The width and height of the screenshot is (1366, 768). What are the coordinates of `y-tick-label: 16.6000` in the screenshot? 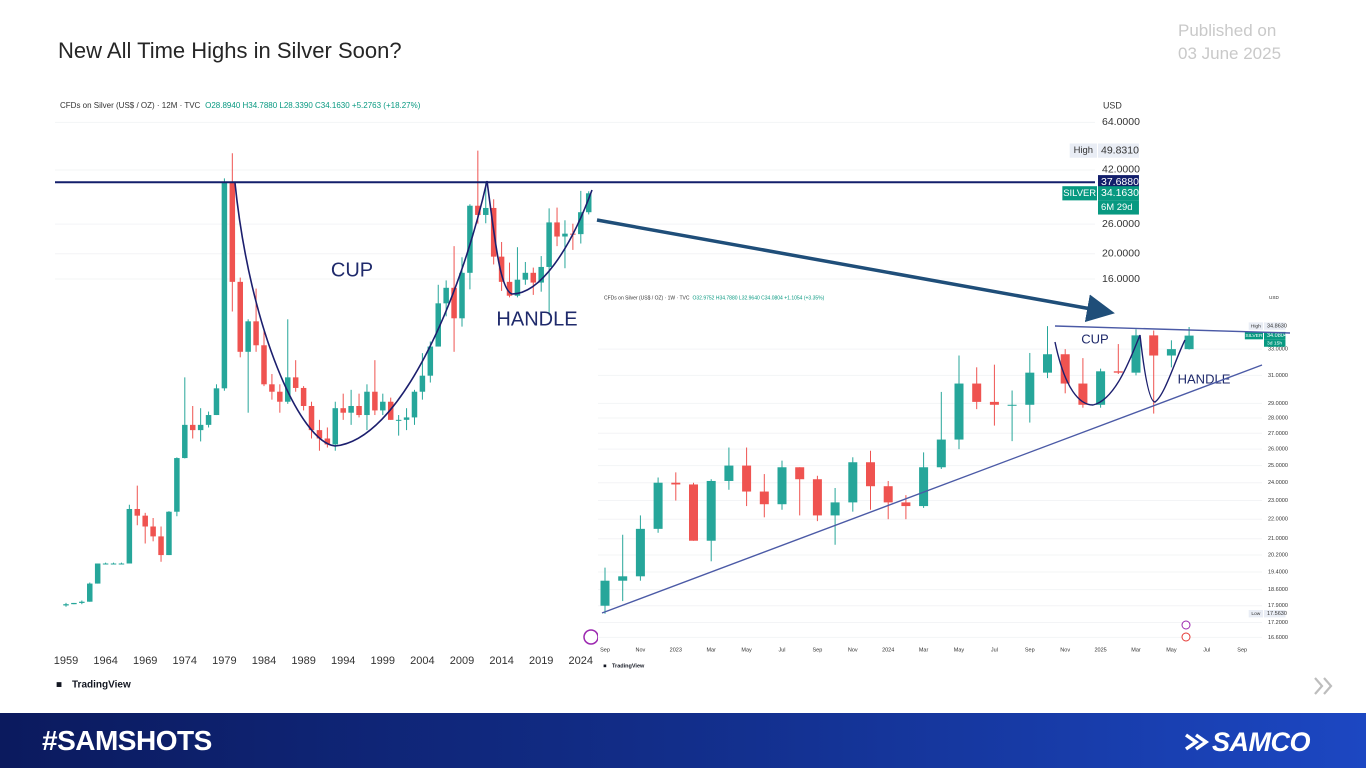 It's located at (1278, 638).